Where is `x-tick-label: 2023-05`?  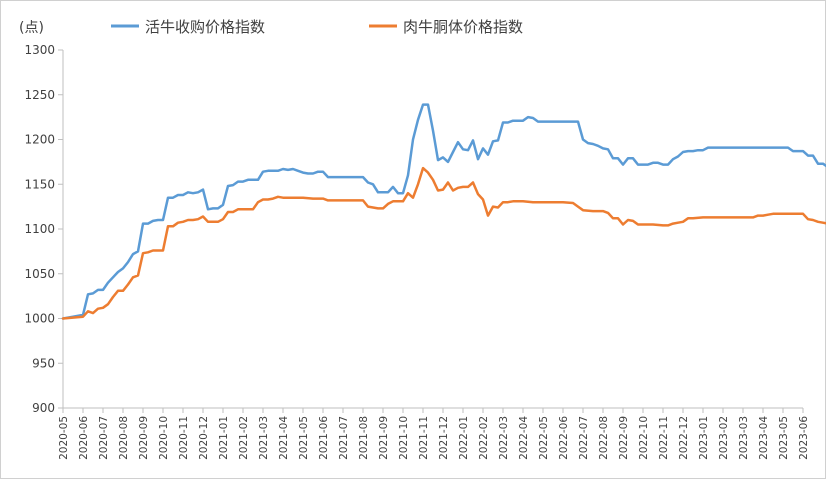 x-tick-label: 2023-05 is located at coordinates (784, 438).